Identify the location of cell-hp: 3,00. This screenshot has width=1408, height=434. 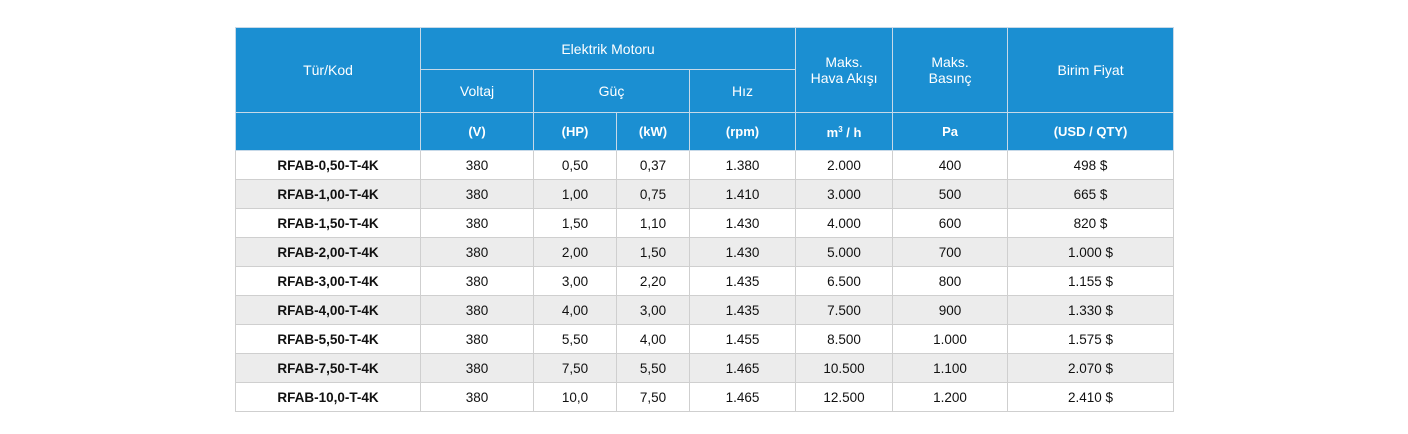
(575, 281).